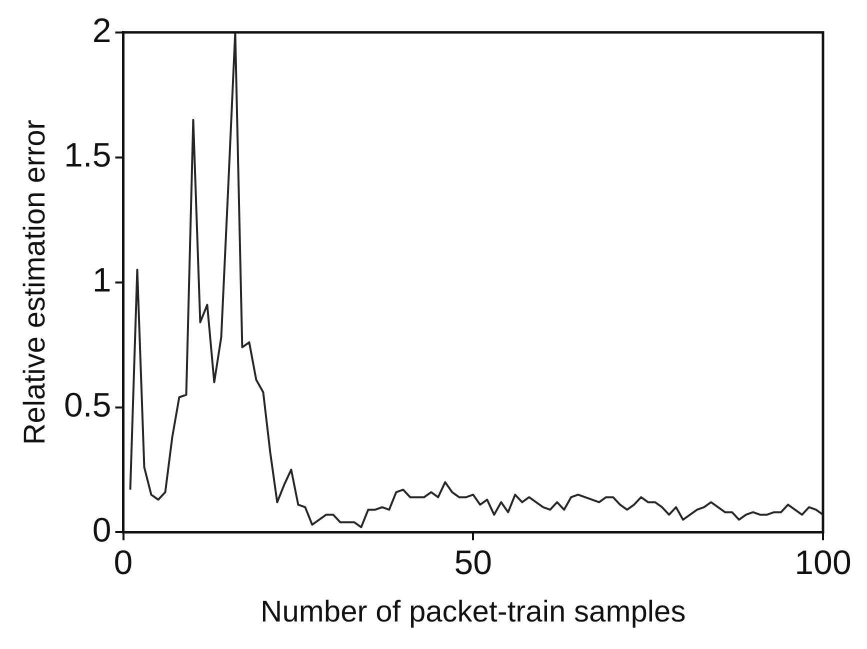  Describe the element at coordinates (88, 405) in the screenshot. I see `y-tick-label: 0.5` at that location.